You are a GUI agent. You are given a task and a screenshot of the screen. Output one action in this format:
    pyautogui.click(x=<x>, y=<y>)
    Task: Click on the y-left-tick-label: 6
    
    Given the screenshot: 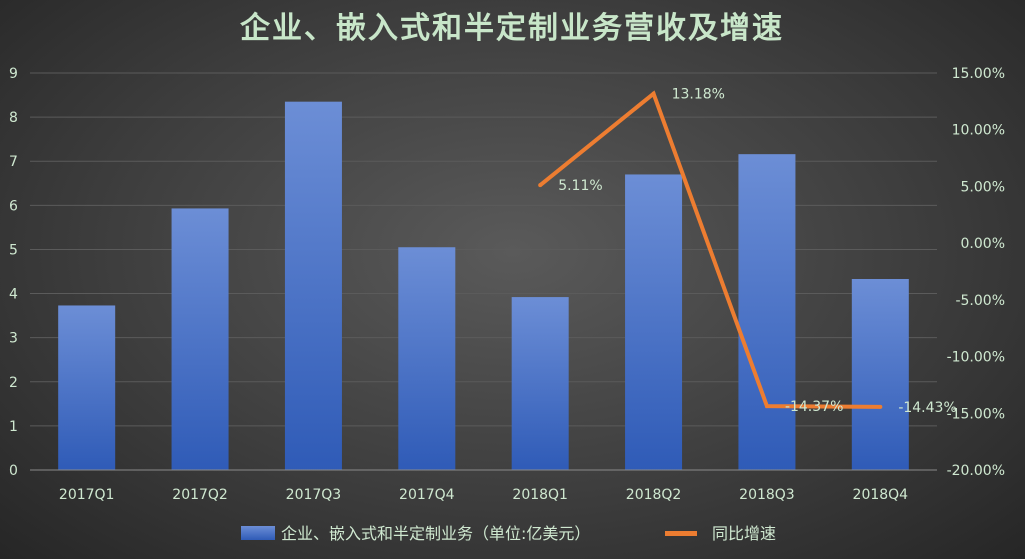 What is the action you would take?
    pyautogui.click(x=13, y=206)
    